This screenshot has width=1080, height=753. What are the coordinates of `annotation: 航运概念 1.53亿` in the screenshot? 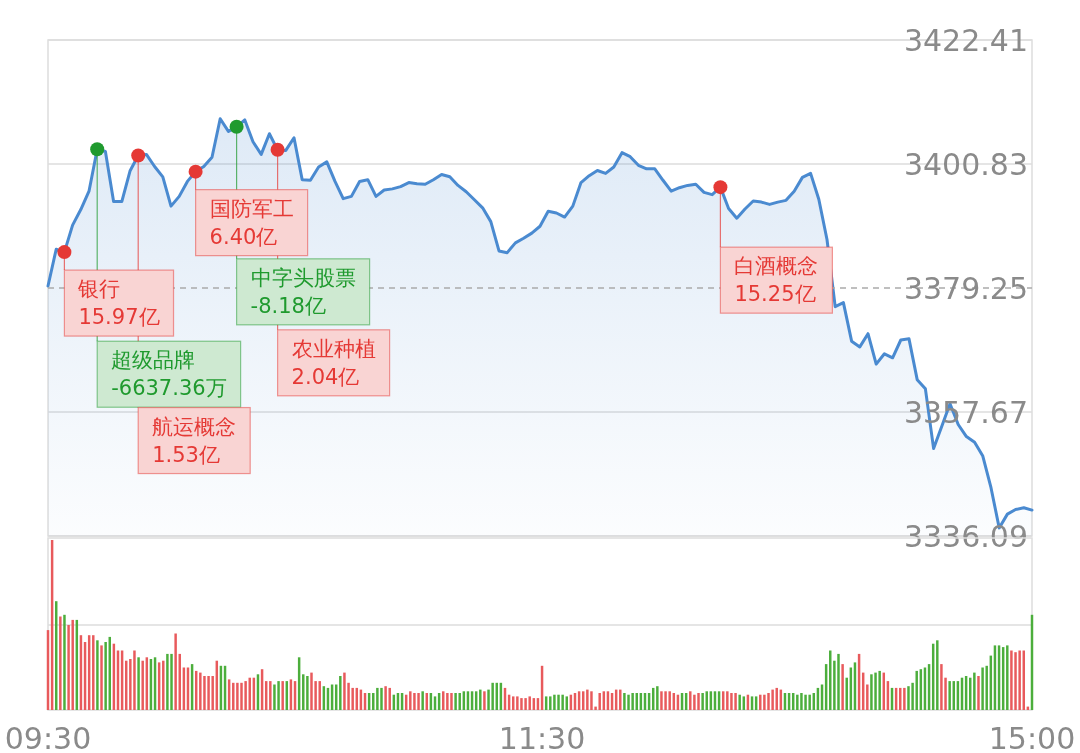 It's located at (194, 440).